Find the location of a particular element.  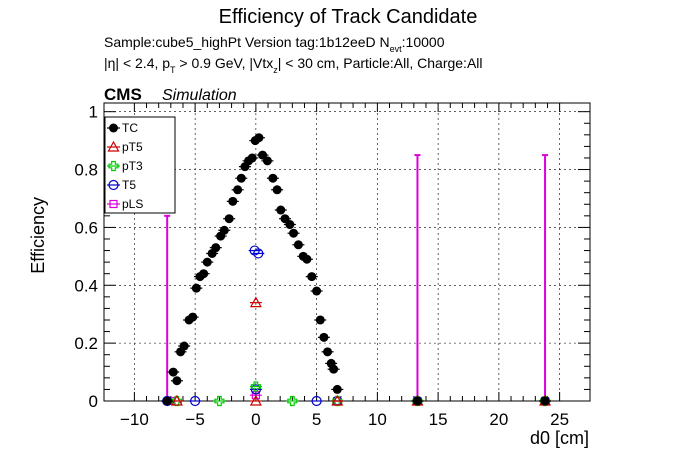

legend-marker-T5 is located at coordinates (113, 185).